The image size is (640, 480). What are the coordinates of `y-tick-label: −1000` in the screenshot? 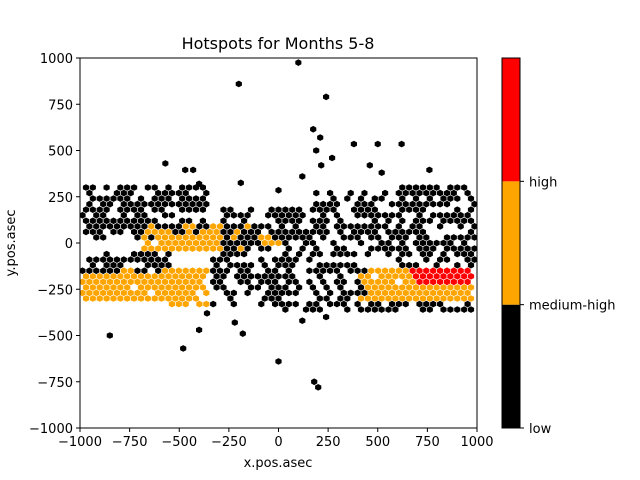 It's located at (51, 429).